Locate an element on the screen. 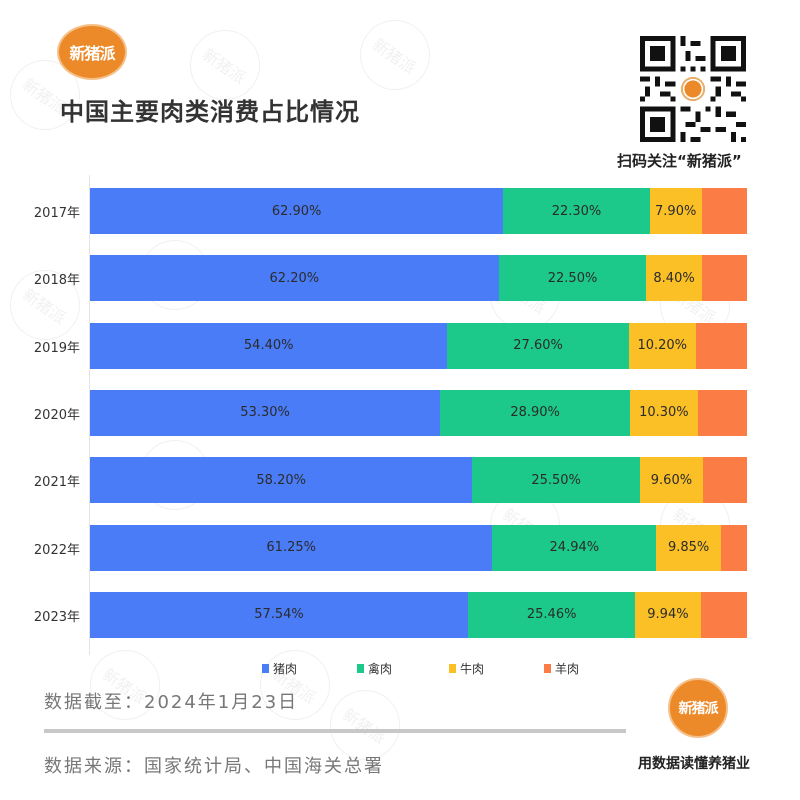 The image size is (800, 800). bar-row: 2019年 54.40% 27.60% 10.20% is located at coordinates (400, 345).